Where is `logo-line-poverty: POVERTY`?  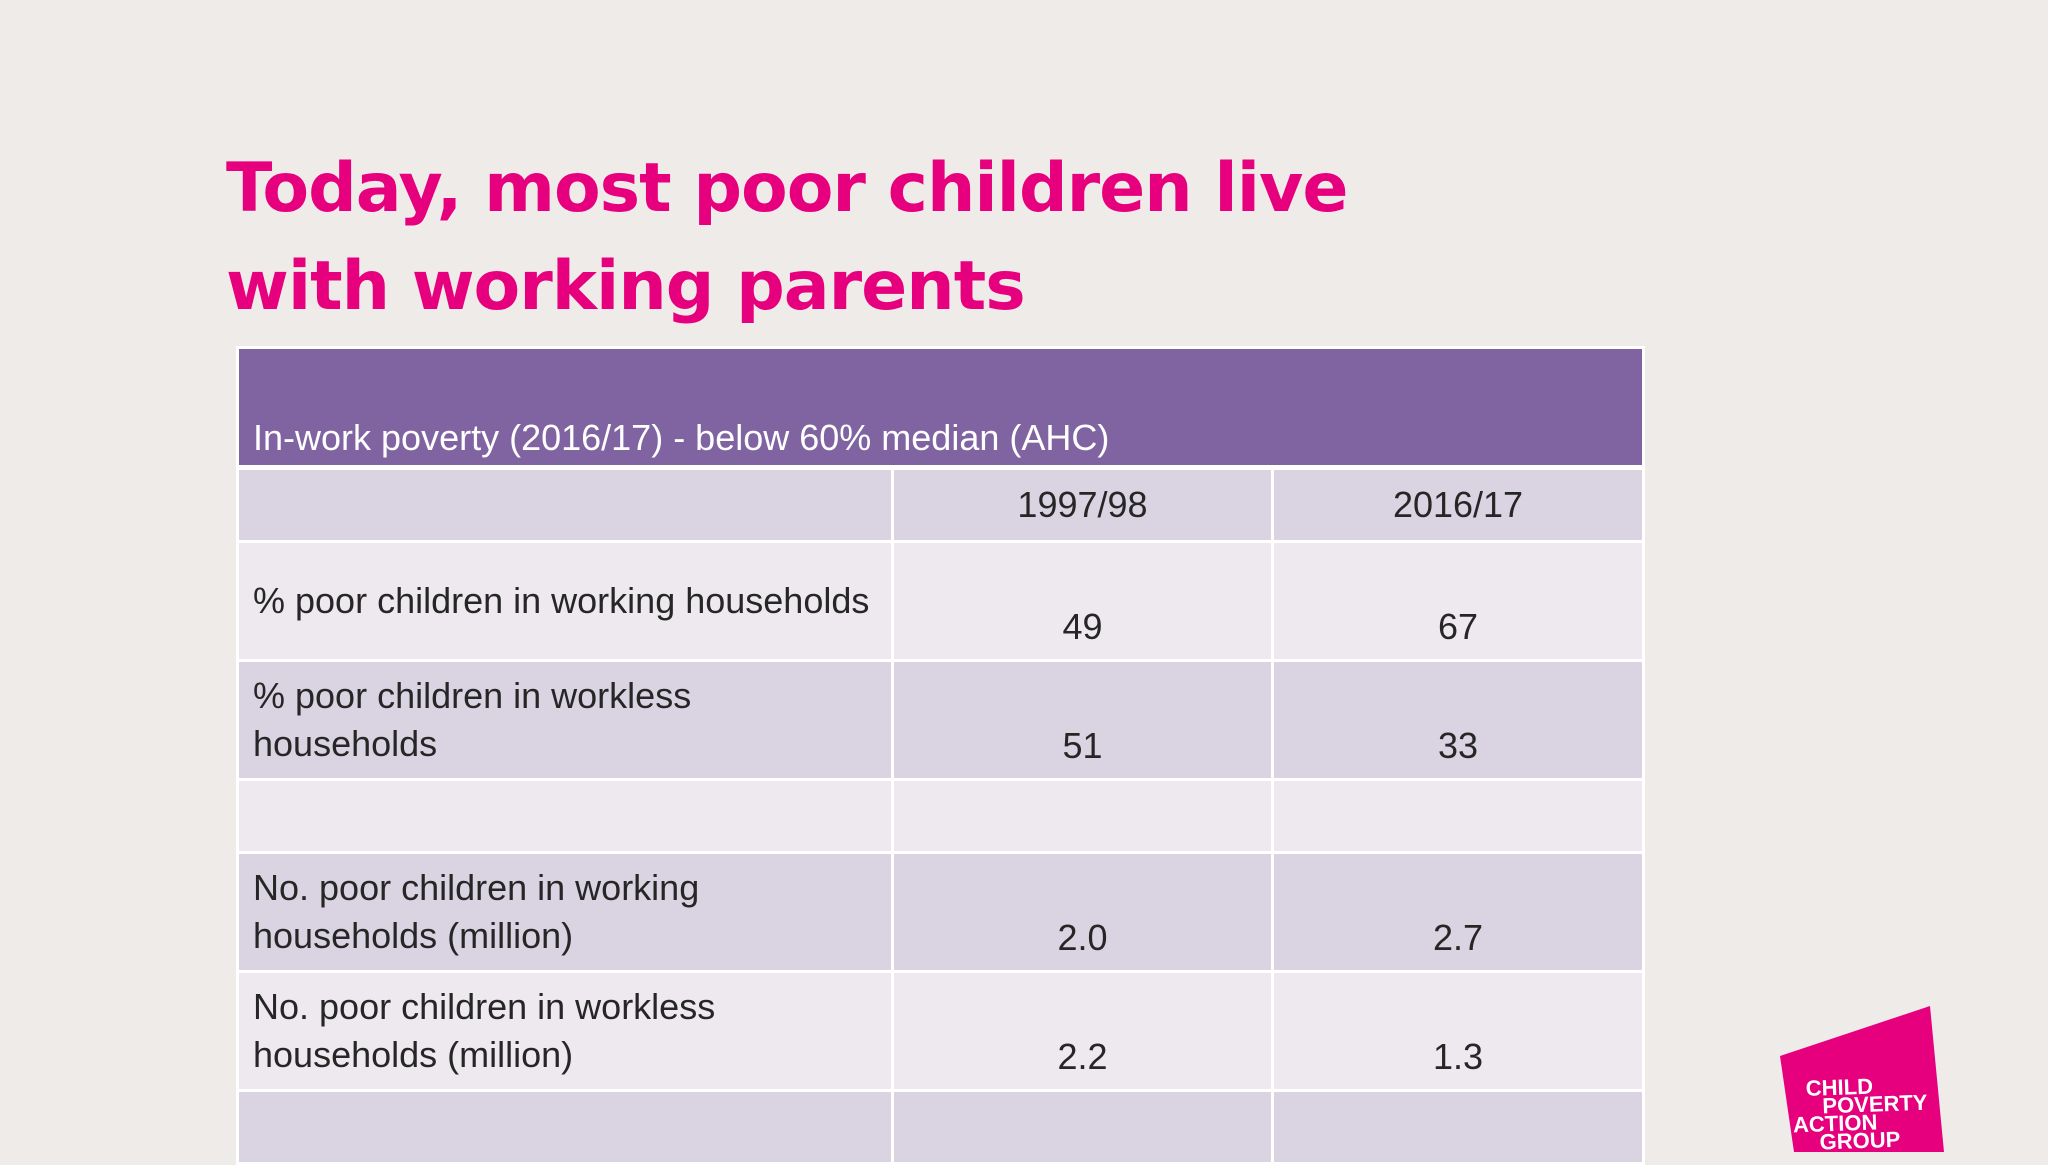 logo-line-poverty: POVERTY is located at coordinates (1875, 1104).